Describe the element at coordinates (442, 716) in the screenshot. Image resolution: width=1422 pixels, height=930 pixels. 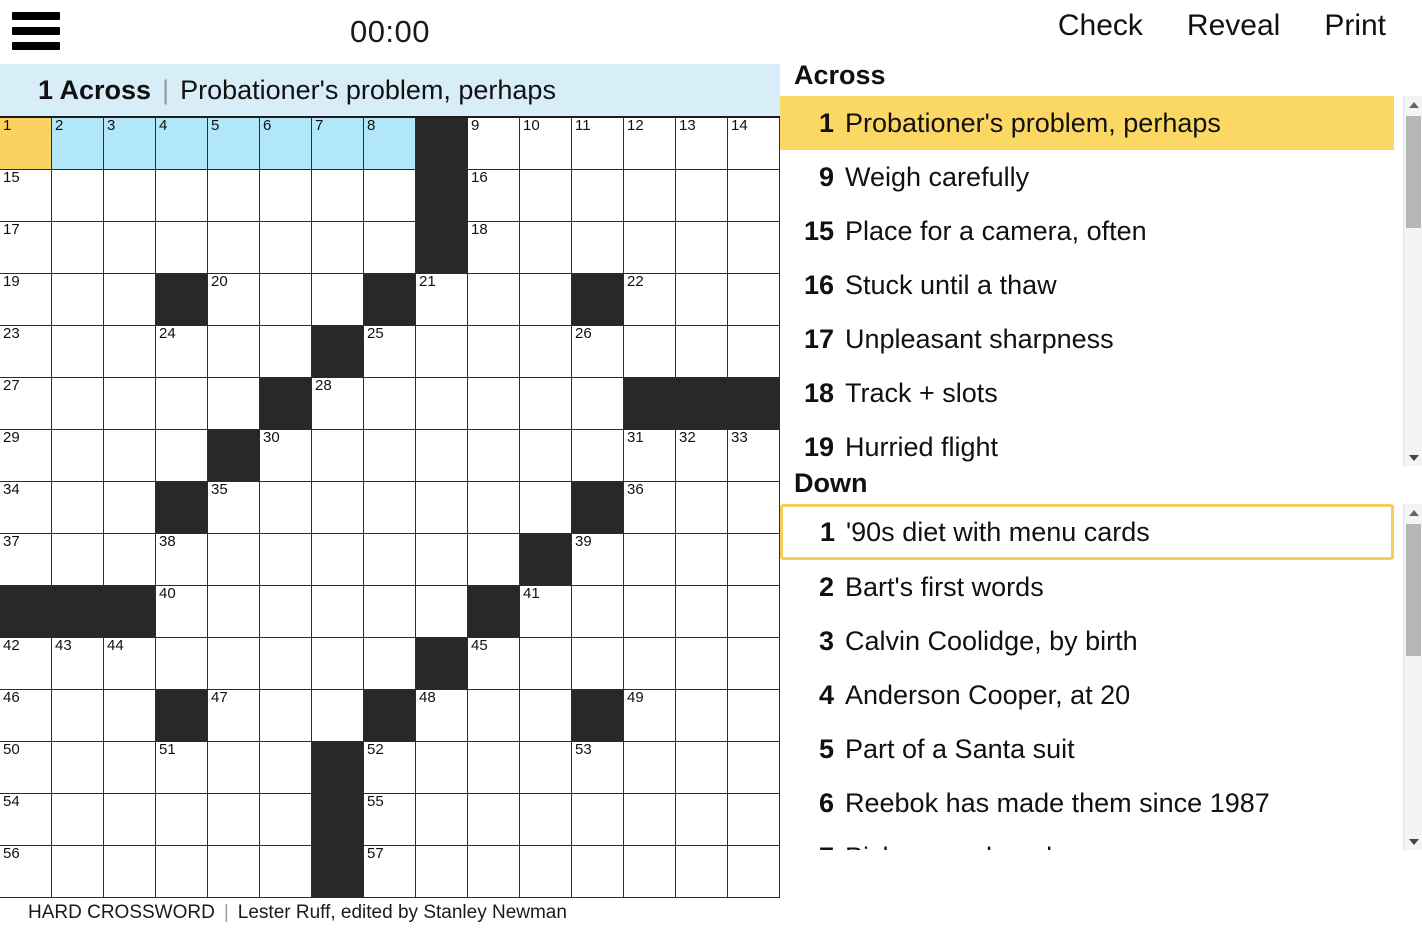
I see `grid-cell: 48` at that location.